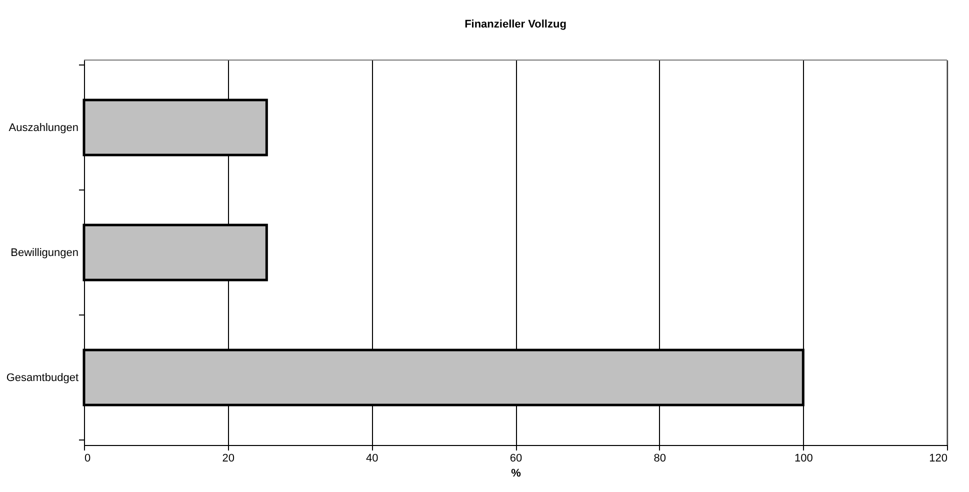 The width and height of the screenshot is (969, 492). Describe the element at coordinates (372, 458) in the screenshot. I see `x-tick-label: 40` at that location.